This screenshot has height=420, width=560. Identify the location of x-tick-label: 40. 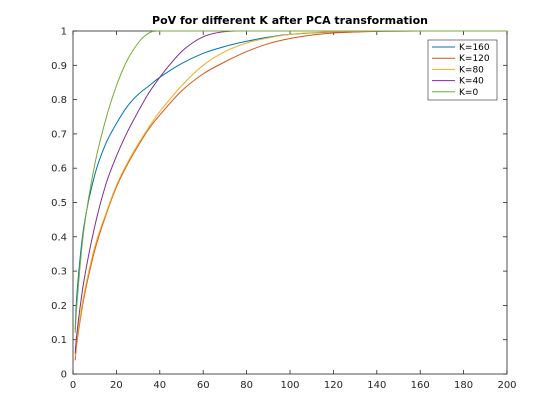
(159, 385).